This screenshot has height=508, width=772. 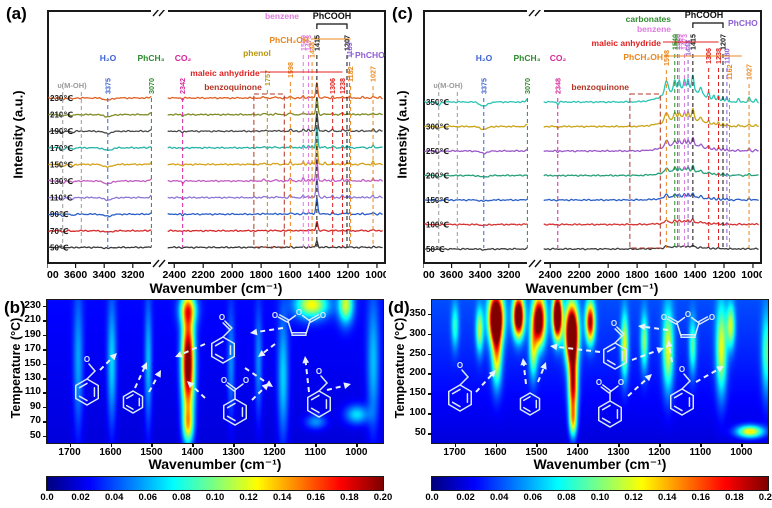 What do you see at coordinates (32, 363) in the screenshot?
I see `heatmap-y-tick-label: 150` at bounding box center [32, 363].